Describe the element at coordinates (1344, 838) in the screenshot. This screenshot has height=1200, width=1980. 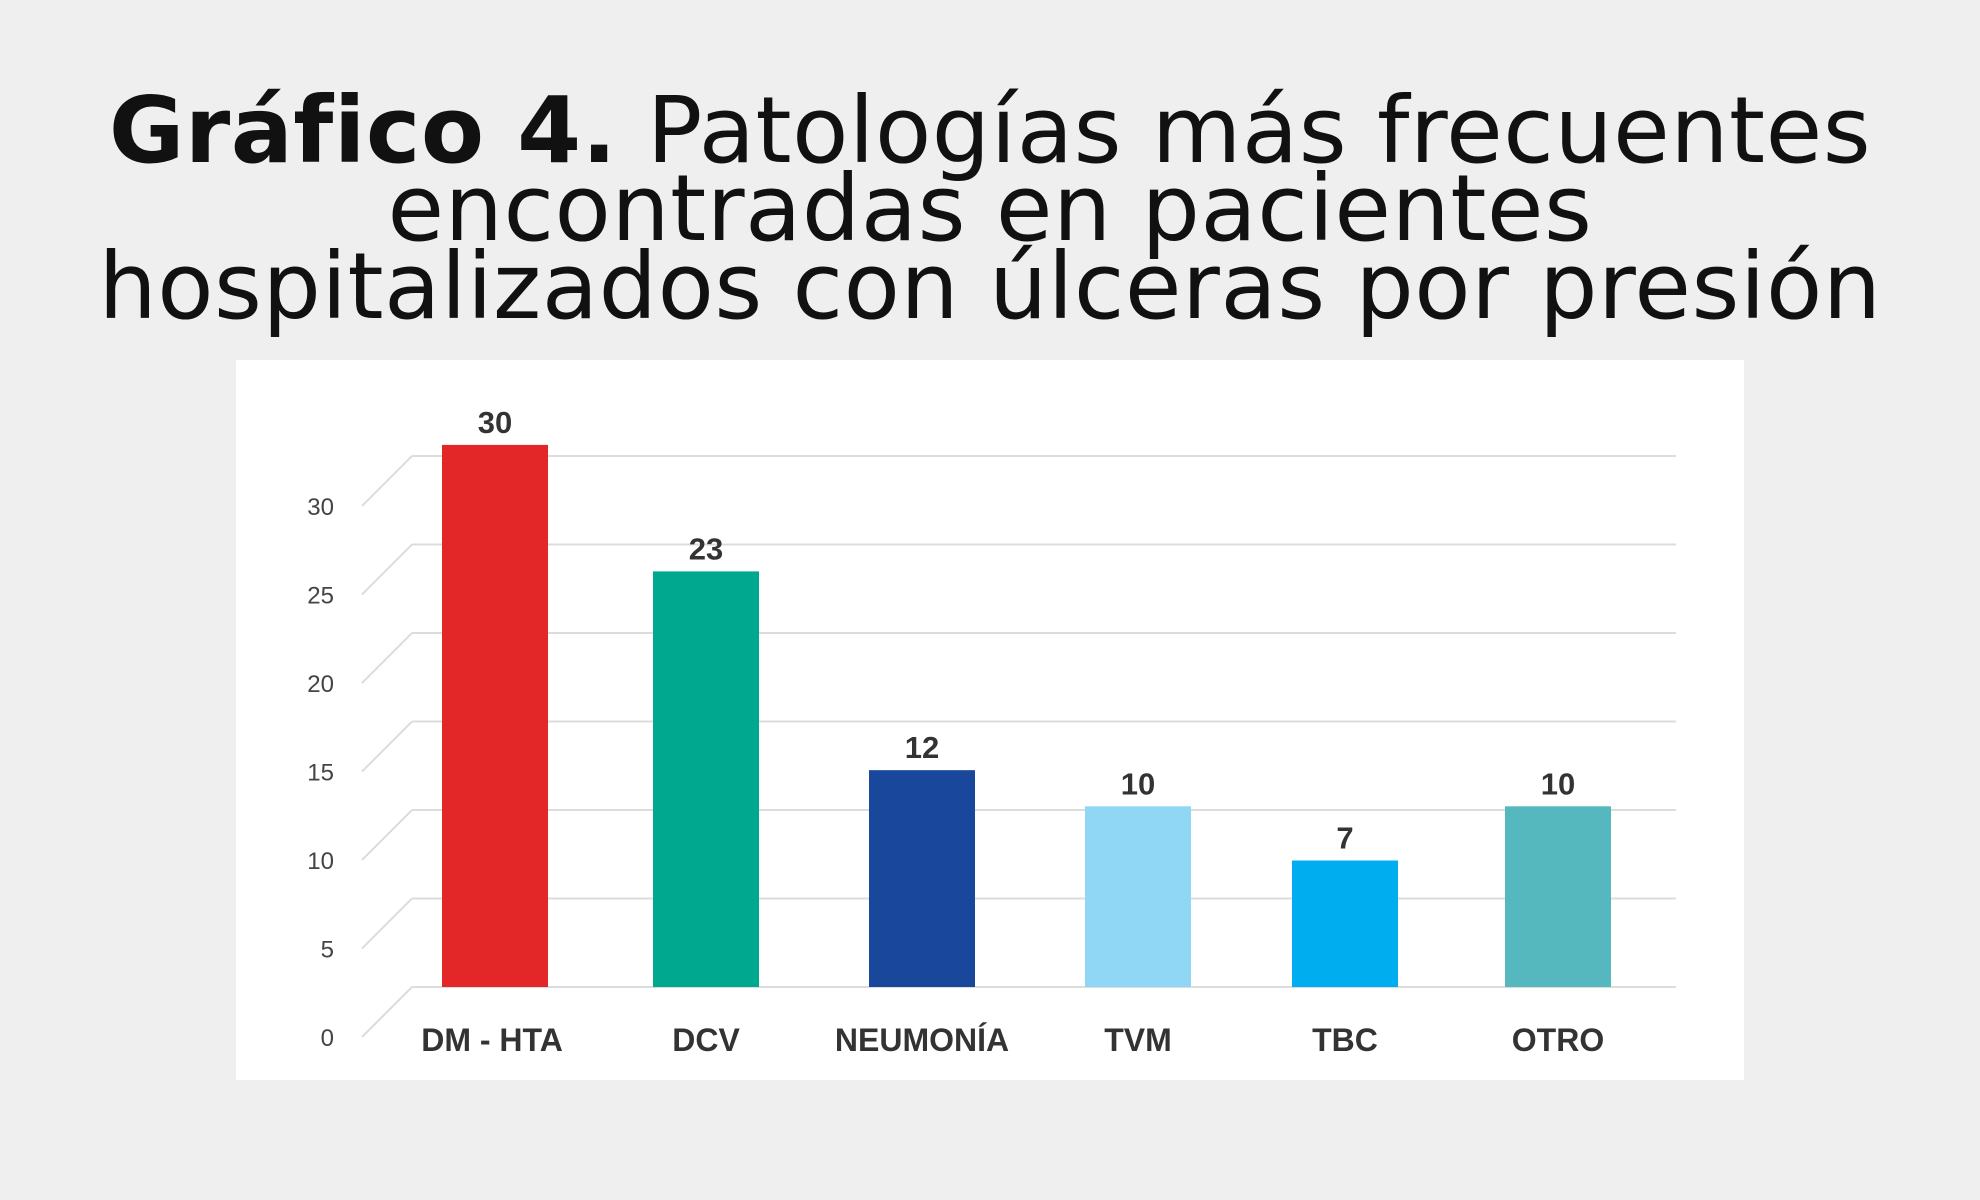
I see `data-label: 7` at that location.